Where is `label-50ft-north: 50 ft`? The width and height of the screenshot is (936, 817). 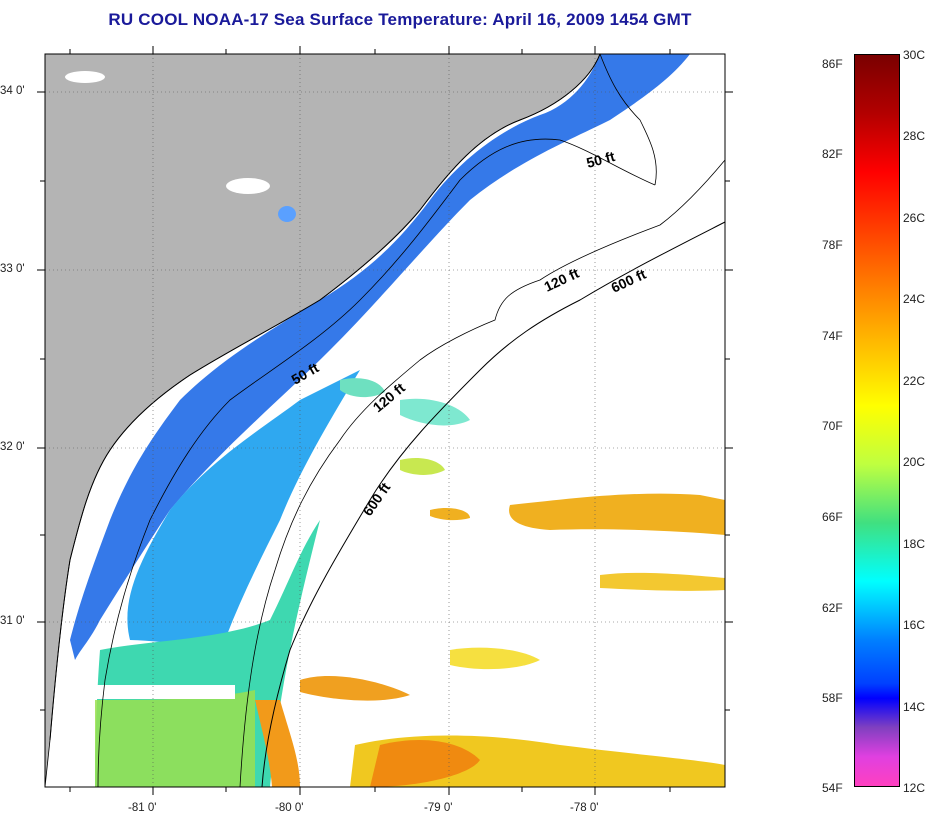
label-50ft-north: 50 ft is located at coordinates (601, 159).